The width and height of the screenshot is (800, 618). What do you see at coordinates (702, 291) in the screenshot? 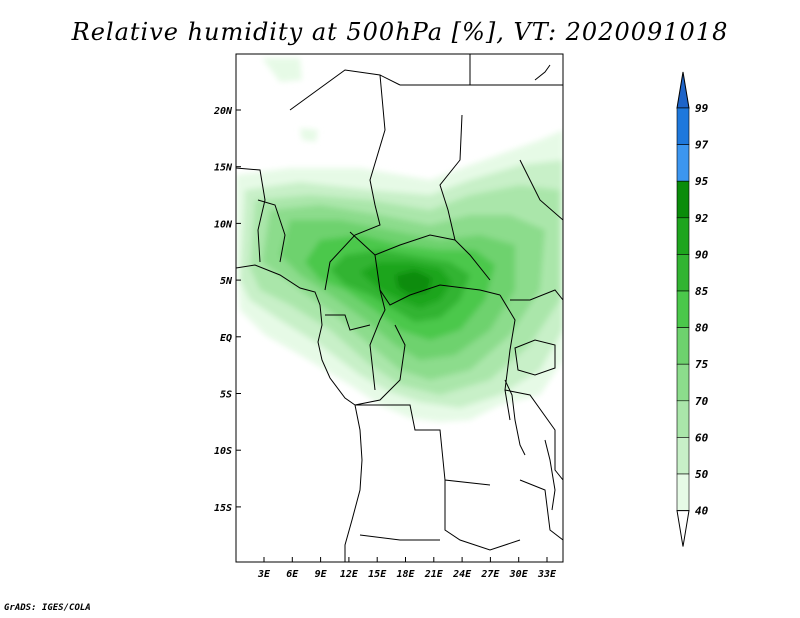
I see `colorbar-label: 85` at bounding box center [702, 291].